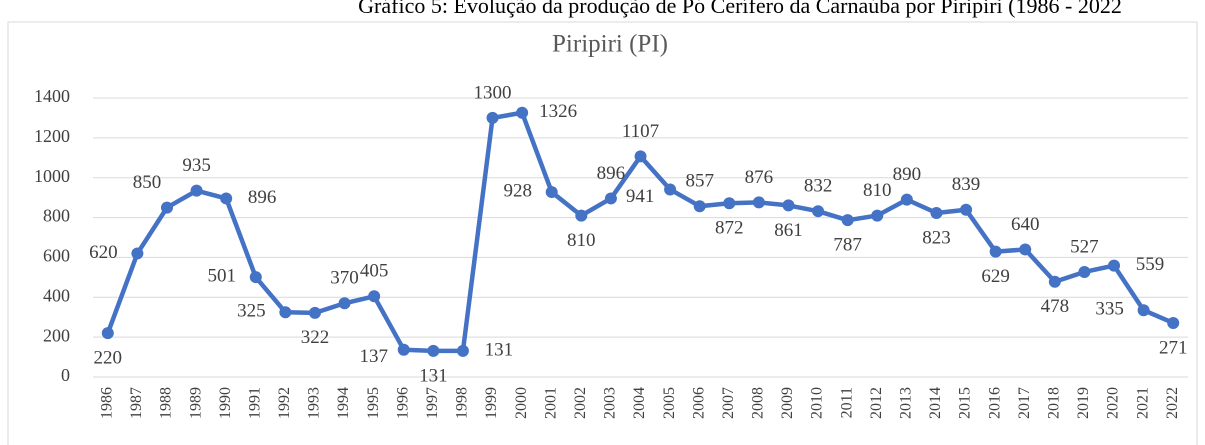 This screenshot has height=445, width=1205. Describe the element at coordinates (906, 403) in the screenshot. I see `x-tick-label: 2013` at that location.